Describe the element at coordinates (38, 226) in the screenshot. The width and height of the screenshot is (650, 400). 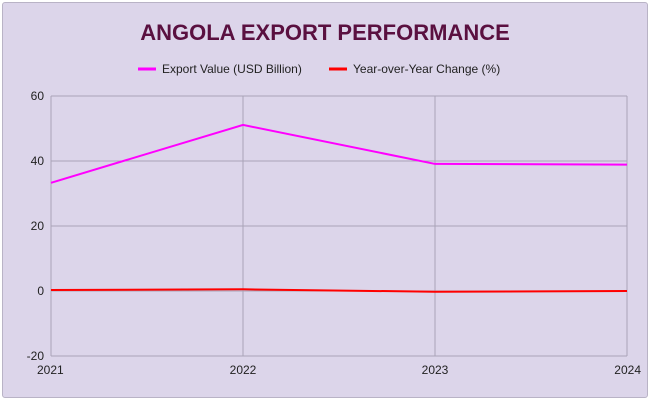
I see `y-tick-label: 20` at that location.